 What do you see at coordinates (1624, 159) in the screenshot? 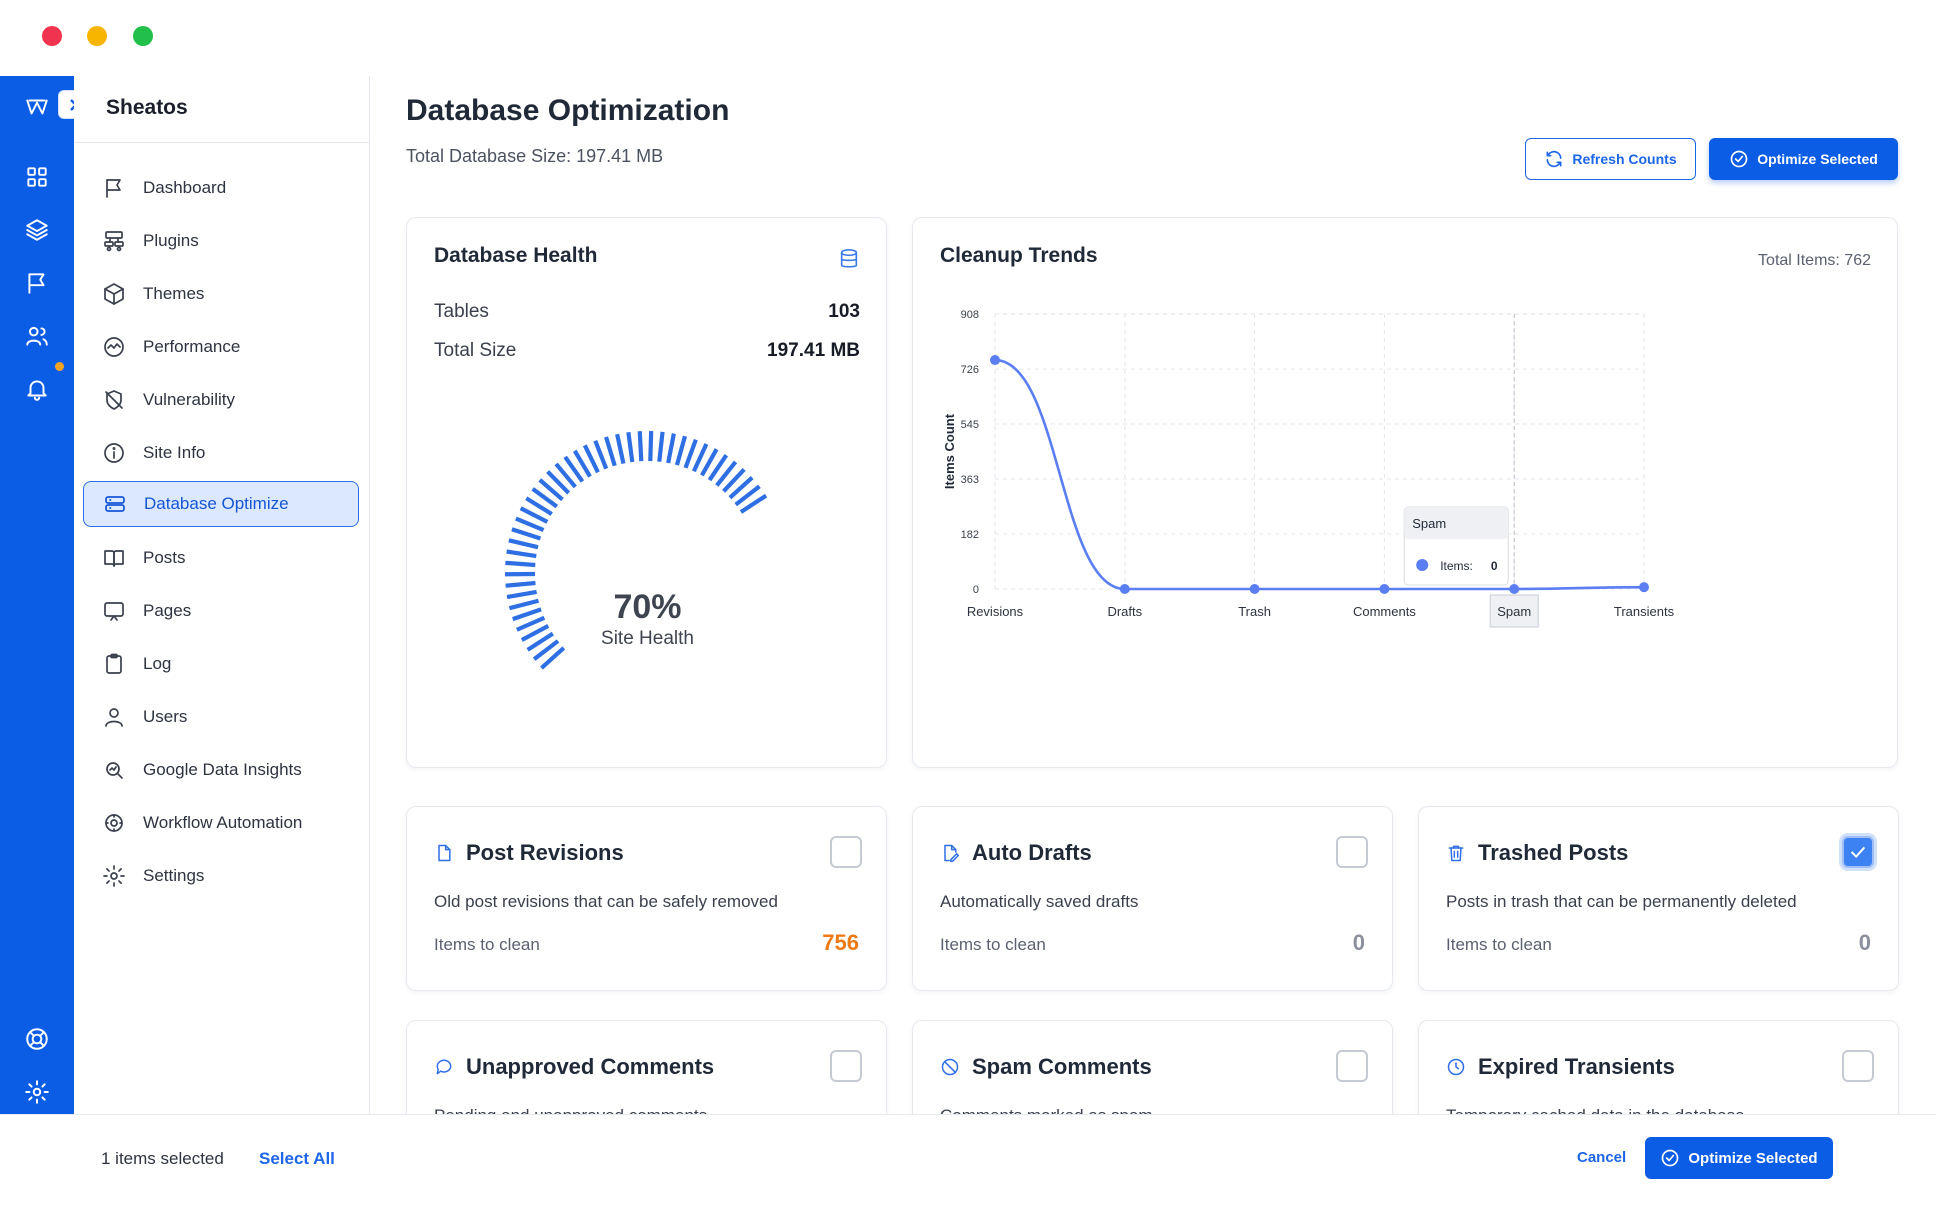
I see `refresh-counts-label: Refresh Counts` at bounding box center [1624, 159].